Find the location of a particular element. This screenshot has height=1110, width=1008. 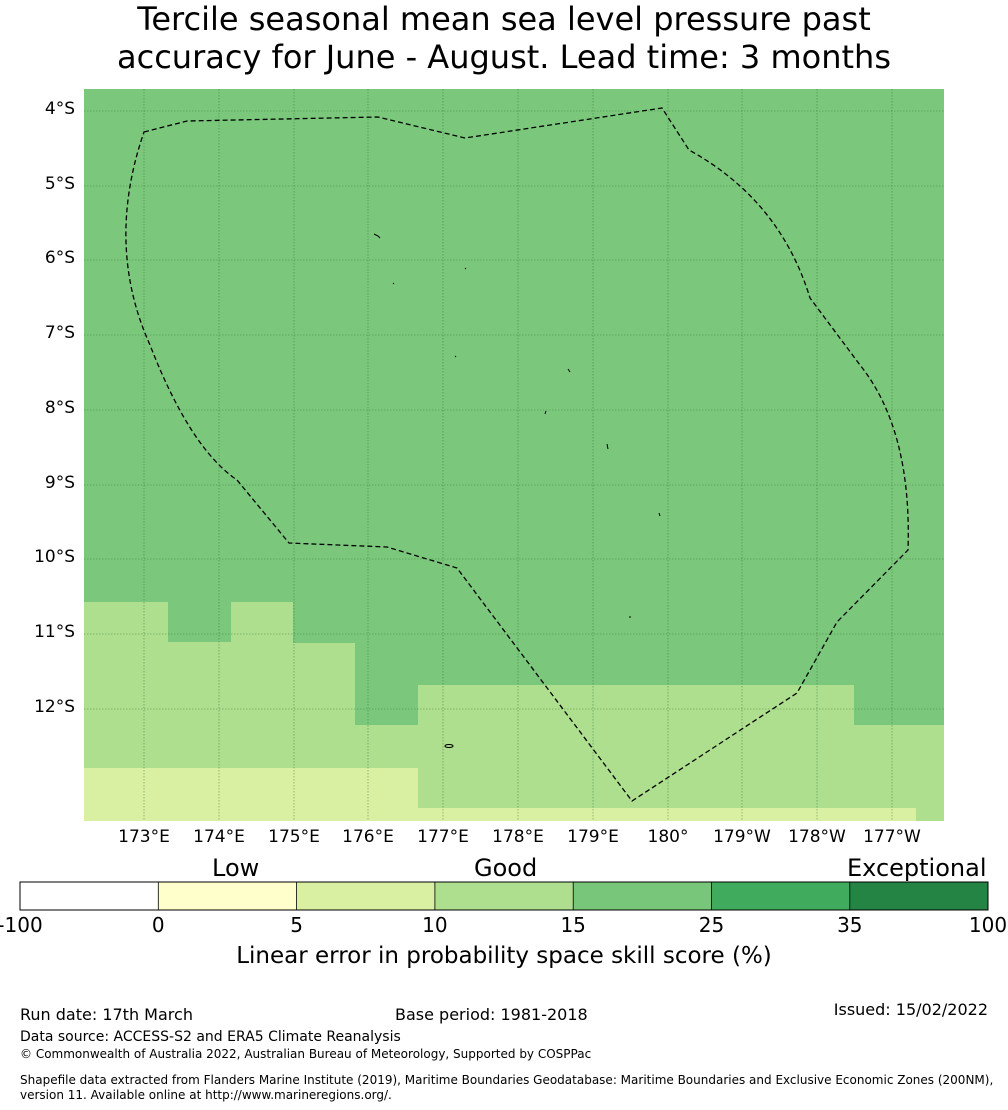

lat-label-8s: 8°S is located at coordinates (59, 408).